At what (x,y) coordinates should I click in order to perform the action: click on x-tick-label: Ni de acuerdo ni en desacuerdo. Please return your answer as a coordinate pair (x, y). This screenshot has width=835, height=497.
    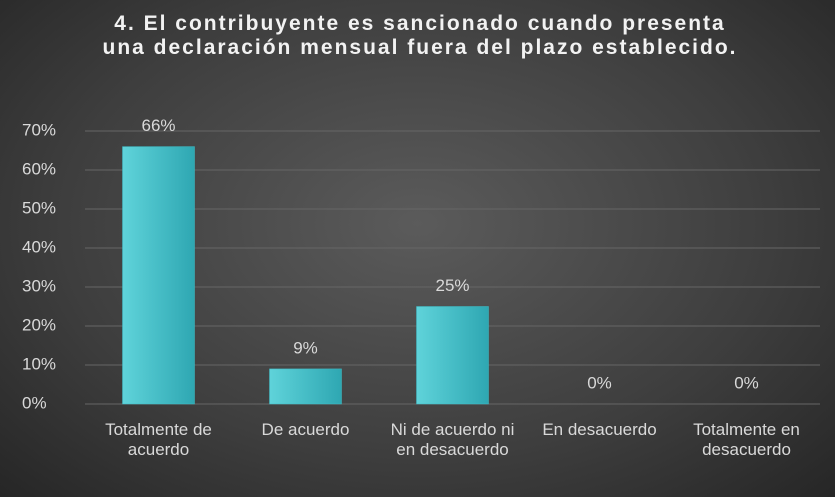
    Looking at the image, I should click on (452, 439).